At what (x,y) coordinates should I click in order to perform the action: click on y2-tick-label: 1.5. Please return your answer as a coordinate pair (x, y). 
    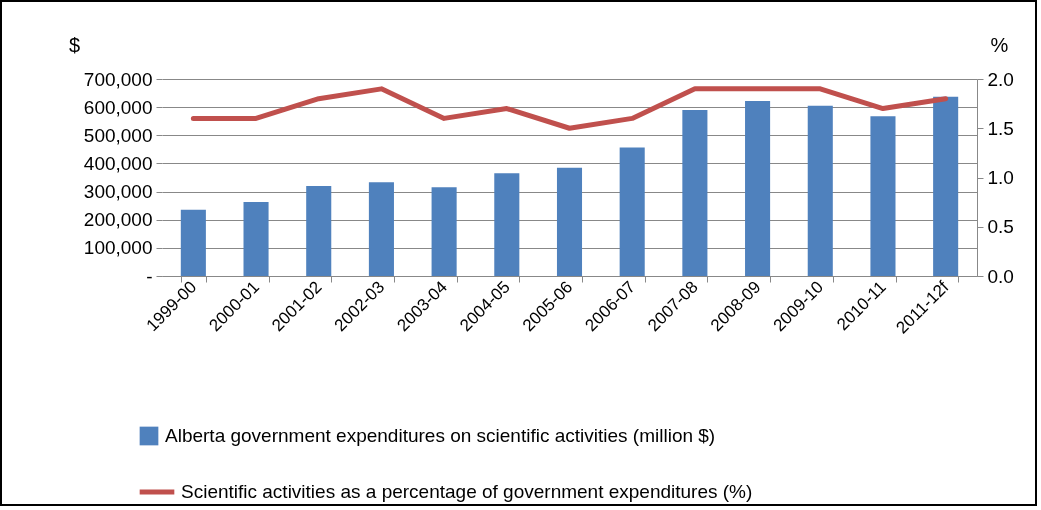
    Looking at the image, I should click on (1000, 128).